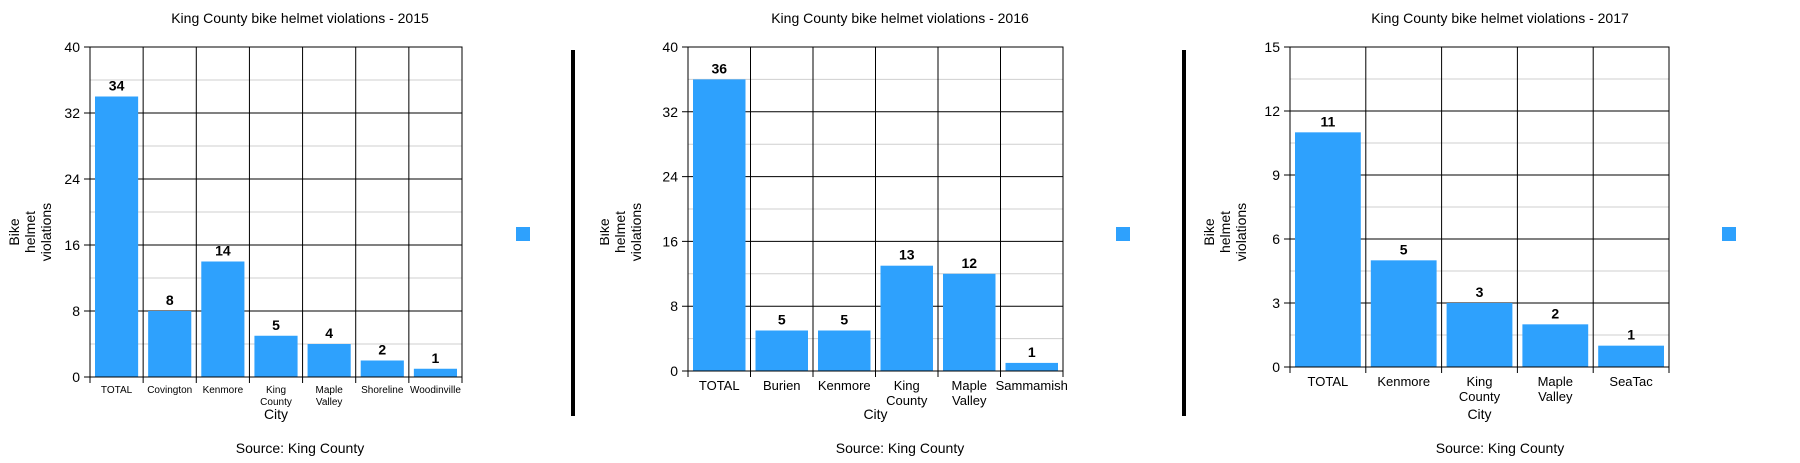  Describe the element at coordinates (1276, 239) in the screenshot. I see `y-tick-label: 6` at that location.